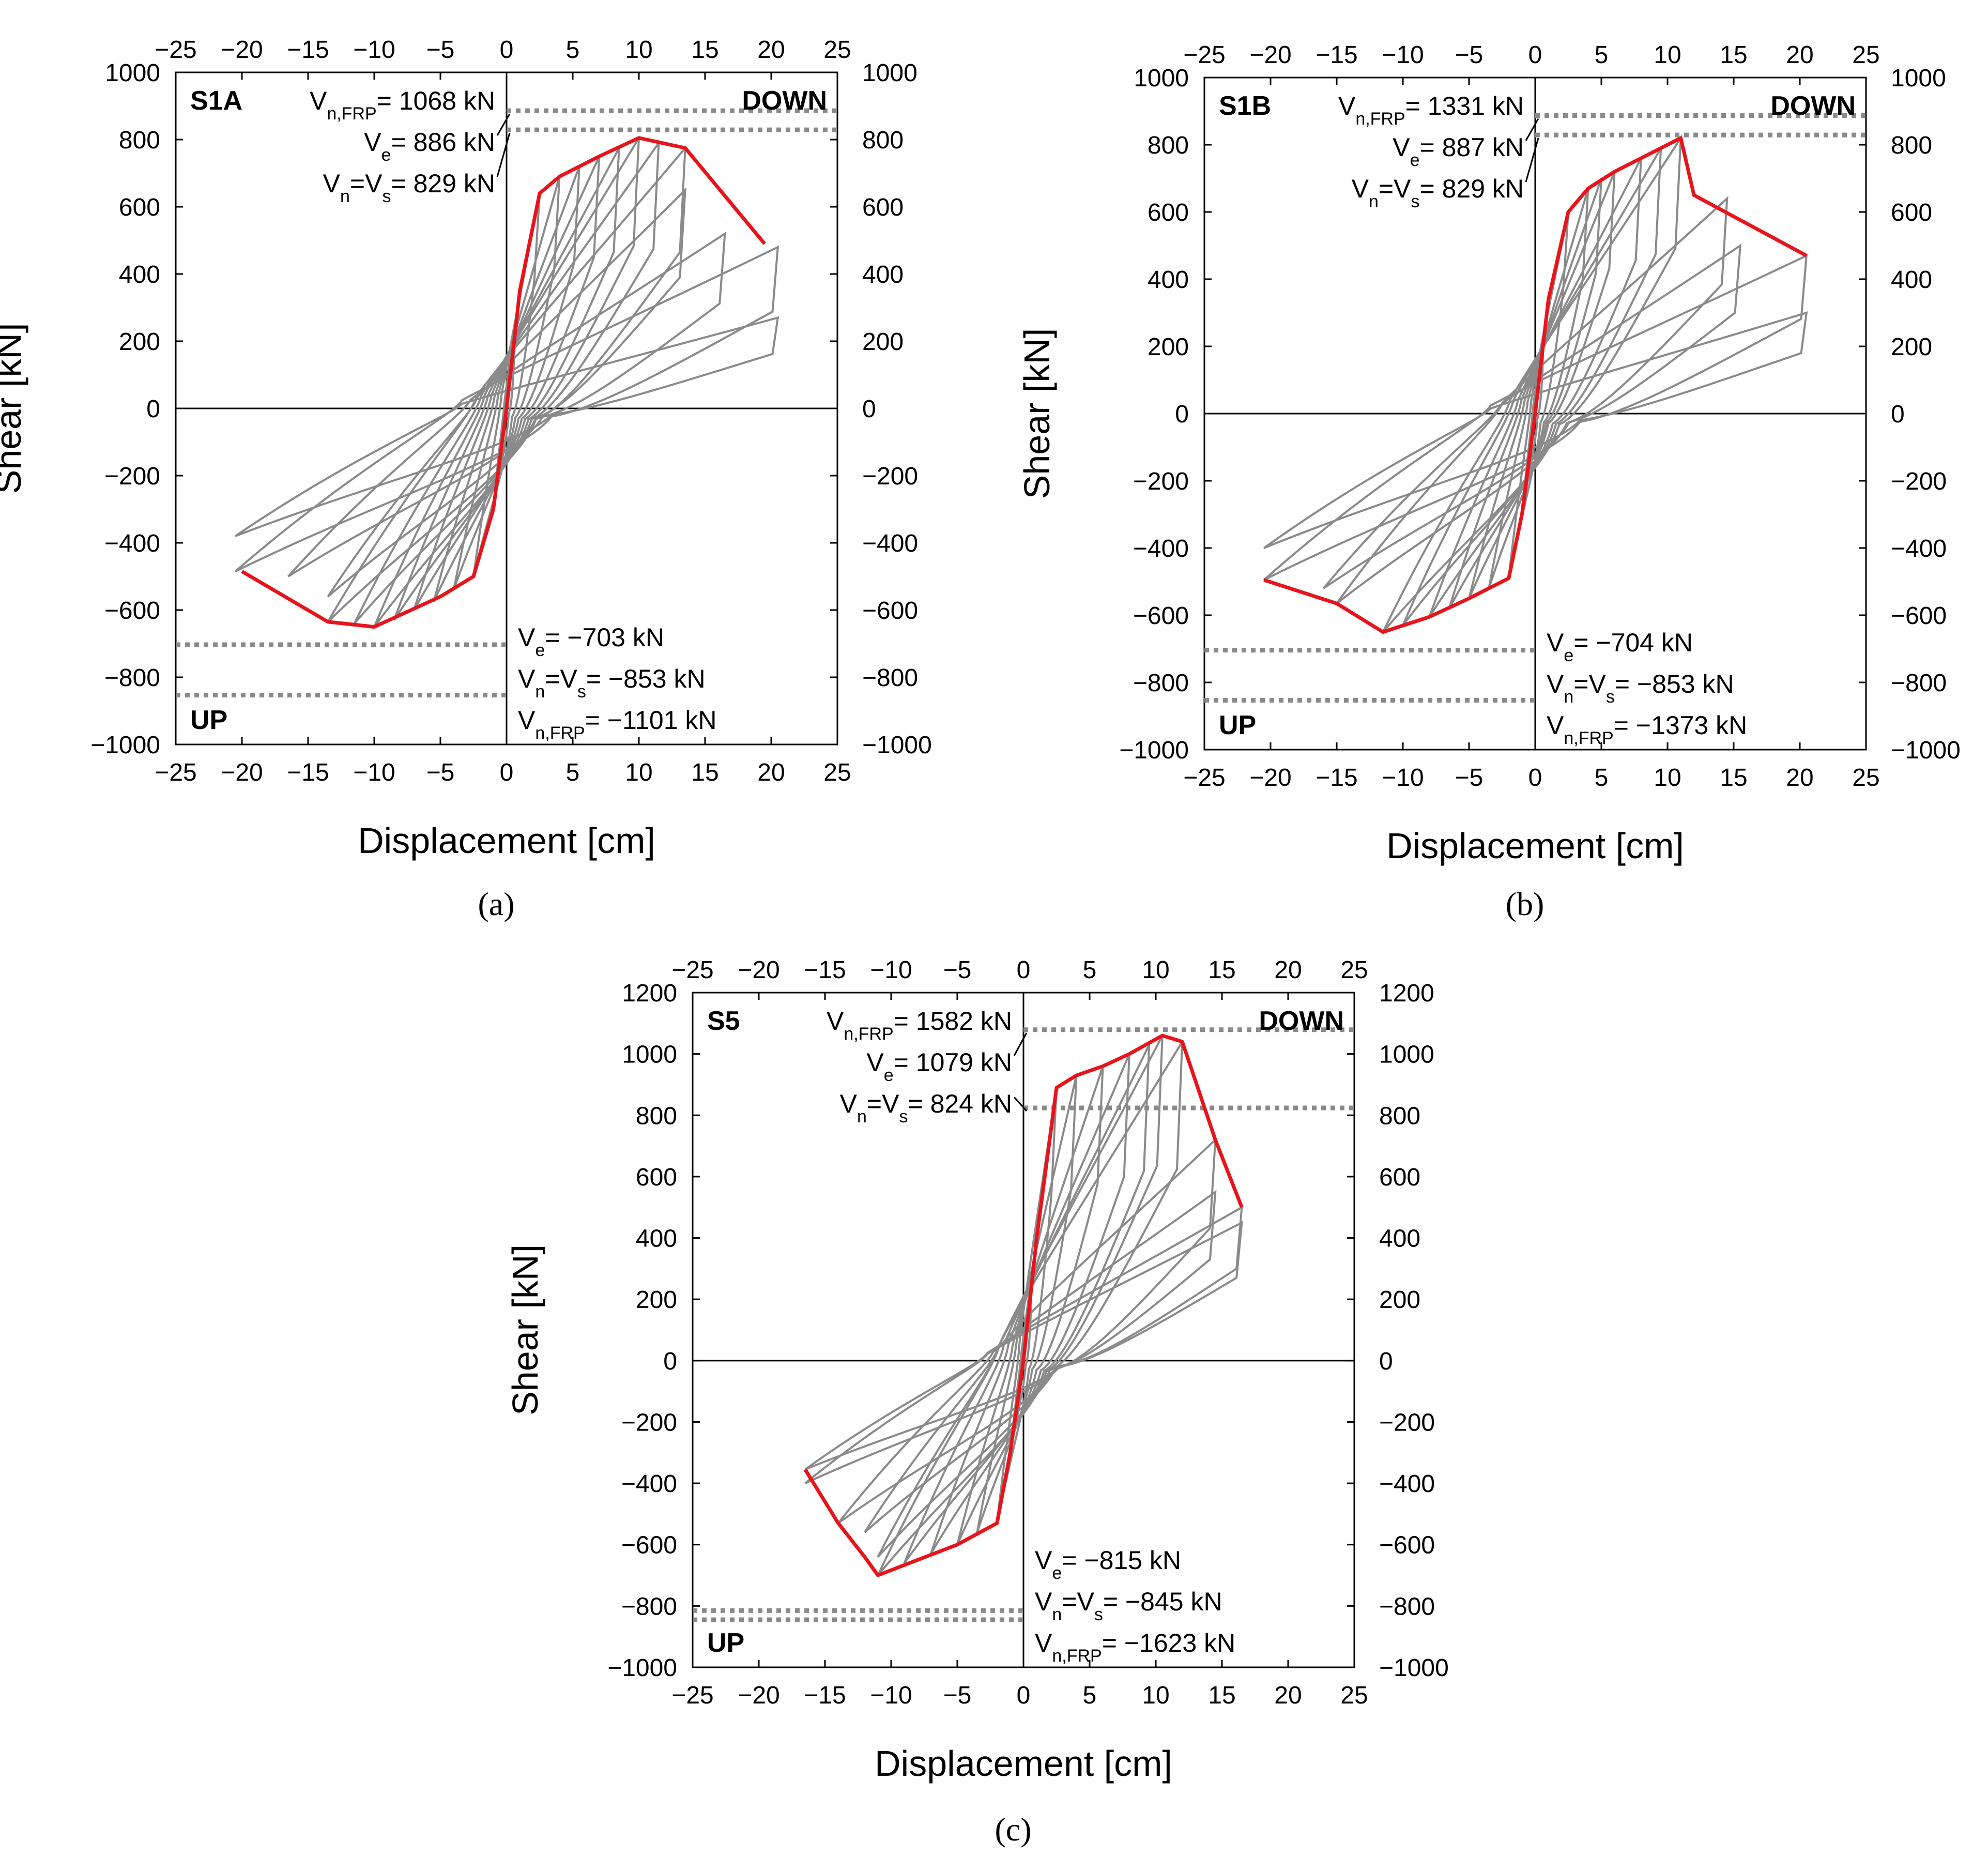 This screenshot has height=1856, width=1988. Describe the element at coordinates (1667, 55) in the screenshot. I see `x-tick-label-top: 10` at that location.